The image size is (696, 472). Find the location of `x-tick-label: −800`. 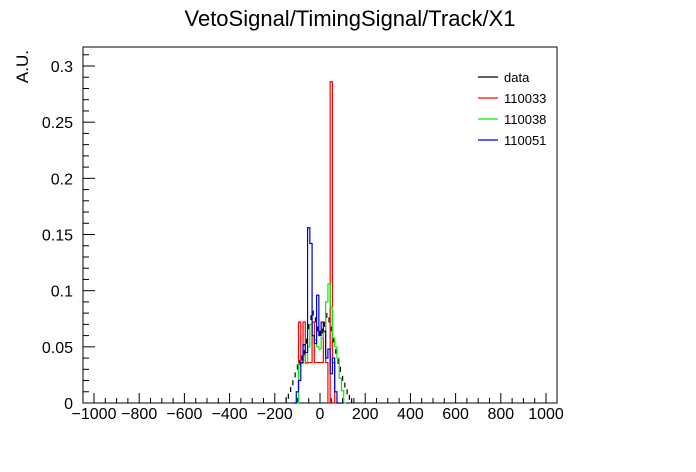

x-tick-label: −800 is located at coordinates (139, 414).